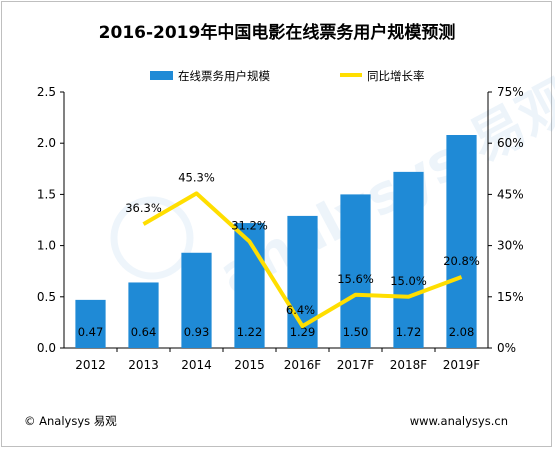  I want to click on growth-value-label: 6.4%, so click(300, 310).